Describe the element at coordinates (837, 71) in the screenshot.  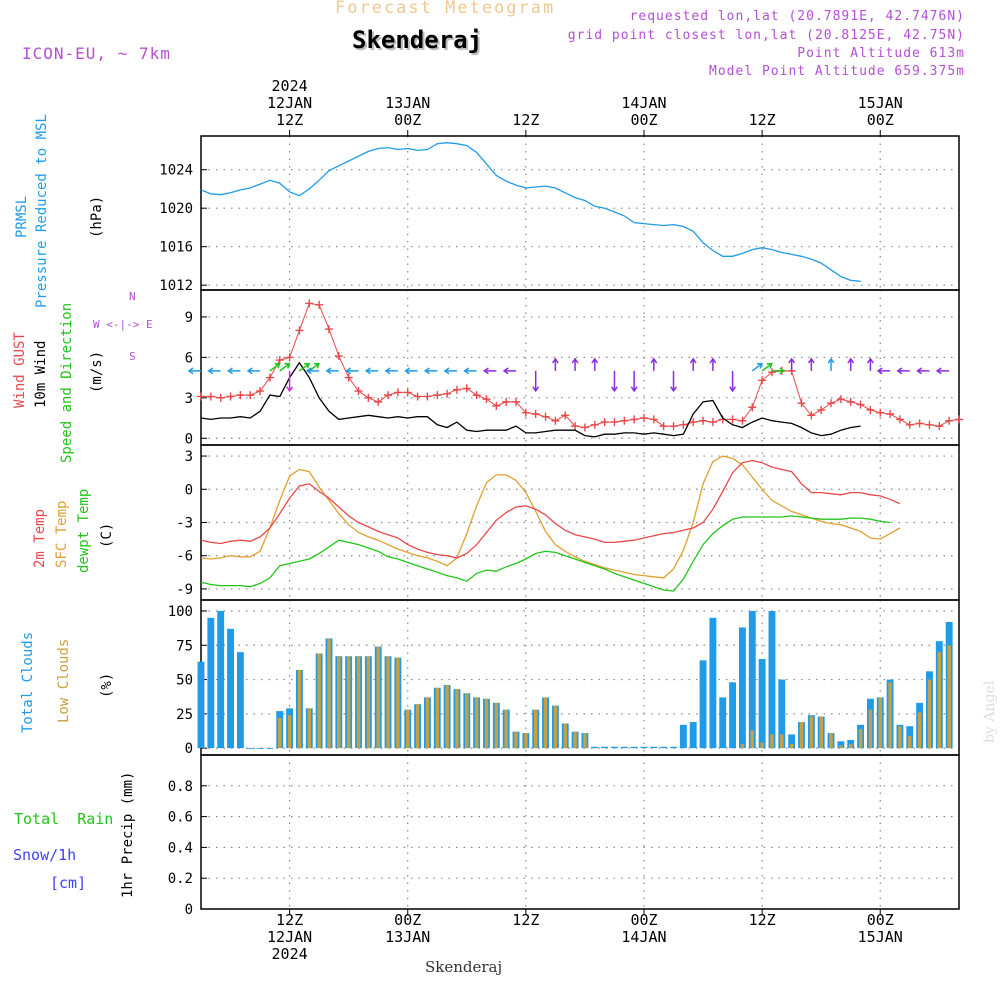
I see `model-altitude: Model Point Altitude 659.375m` at that location.